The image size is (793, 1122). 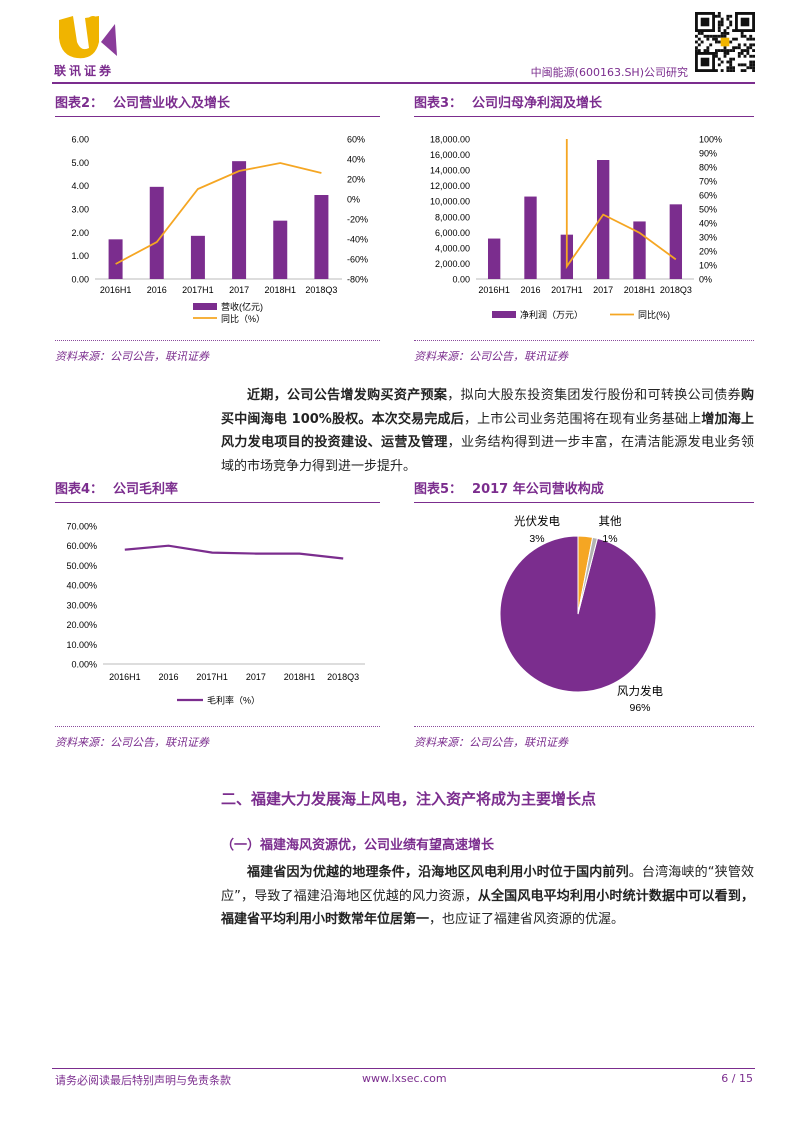 What do you see at coordinates (357, 260) in the screenshot?
I see `y2-tick-label: -60%` at bounding box center [357, 260].